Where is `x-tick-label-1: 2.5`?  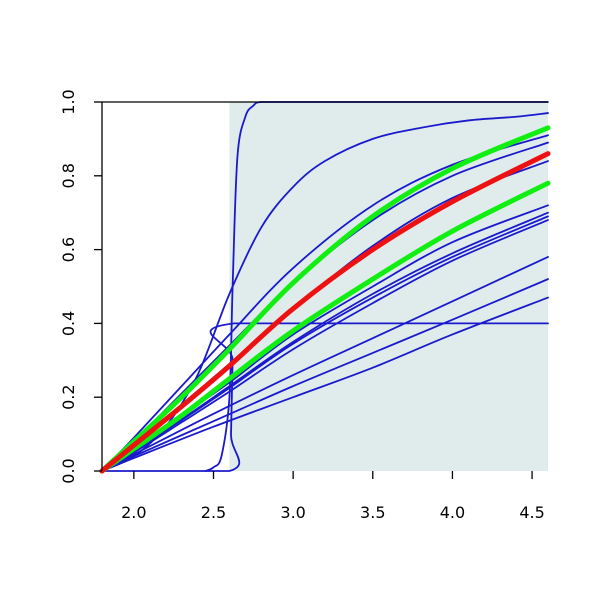
x-tick-label-1: 2.5 is located at coordinates (213, 512).